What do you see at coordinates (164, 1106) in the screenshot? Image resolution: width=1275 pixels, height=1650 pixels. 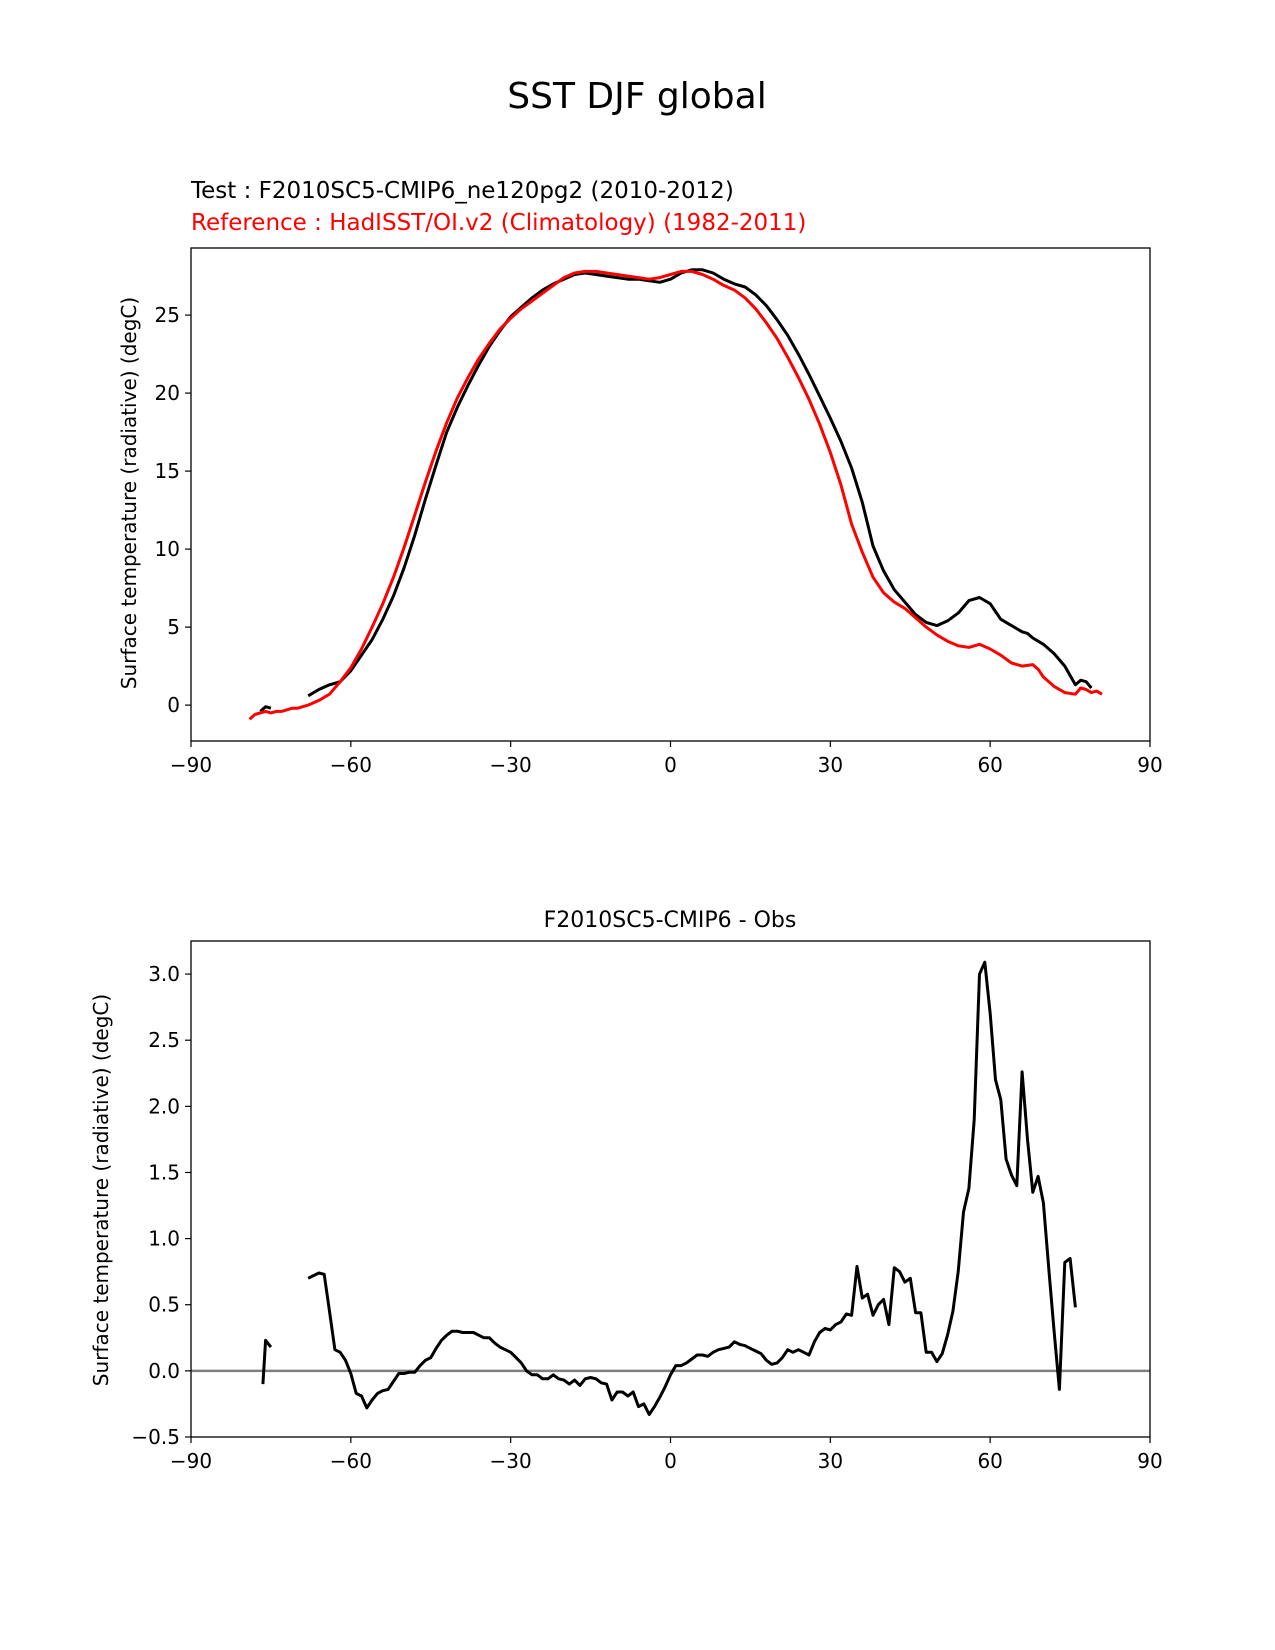 I see `ytick-label: 2.0` at bounding box center [164, 1106].